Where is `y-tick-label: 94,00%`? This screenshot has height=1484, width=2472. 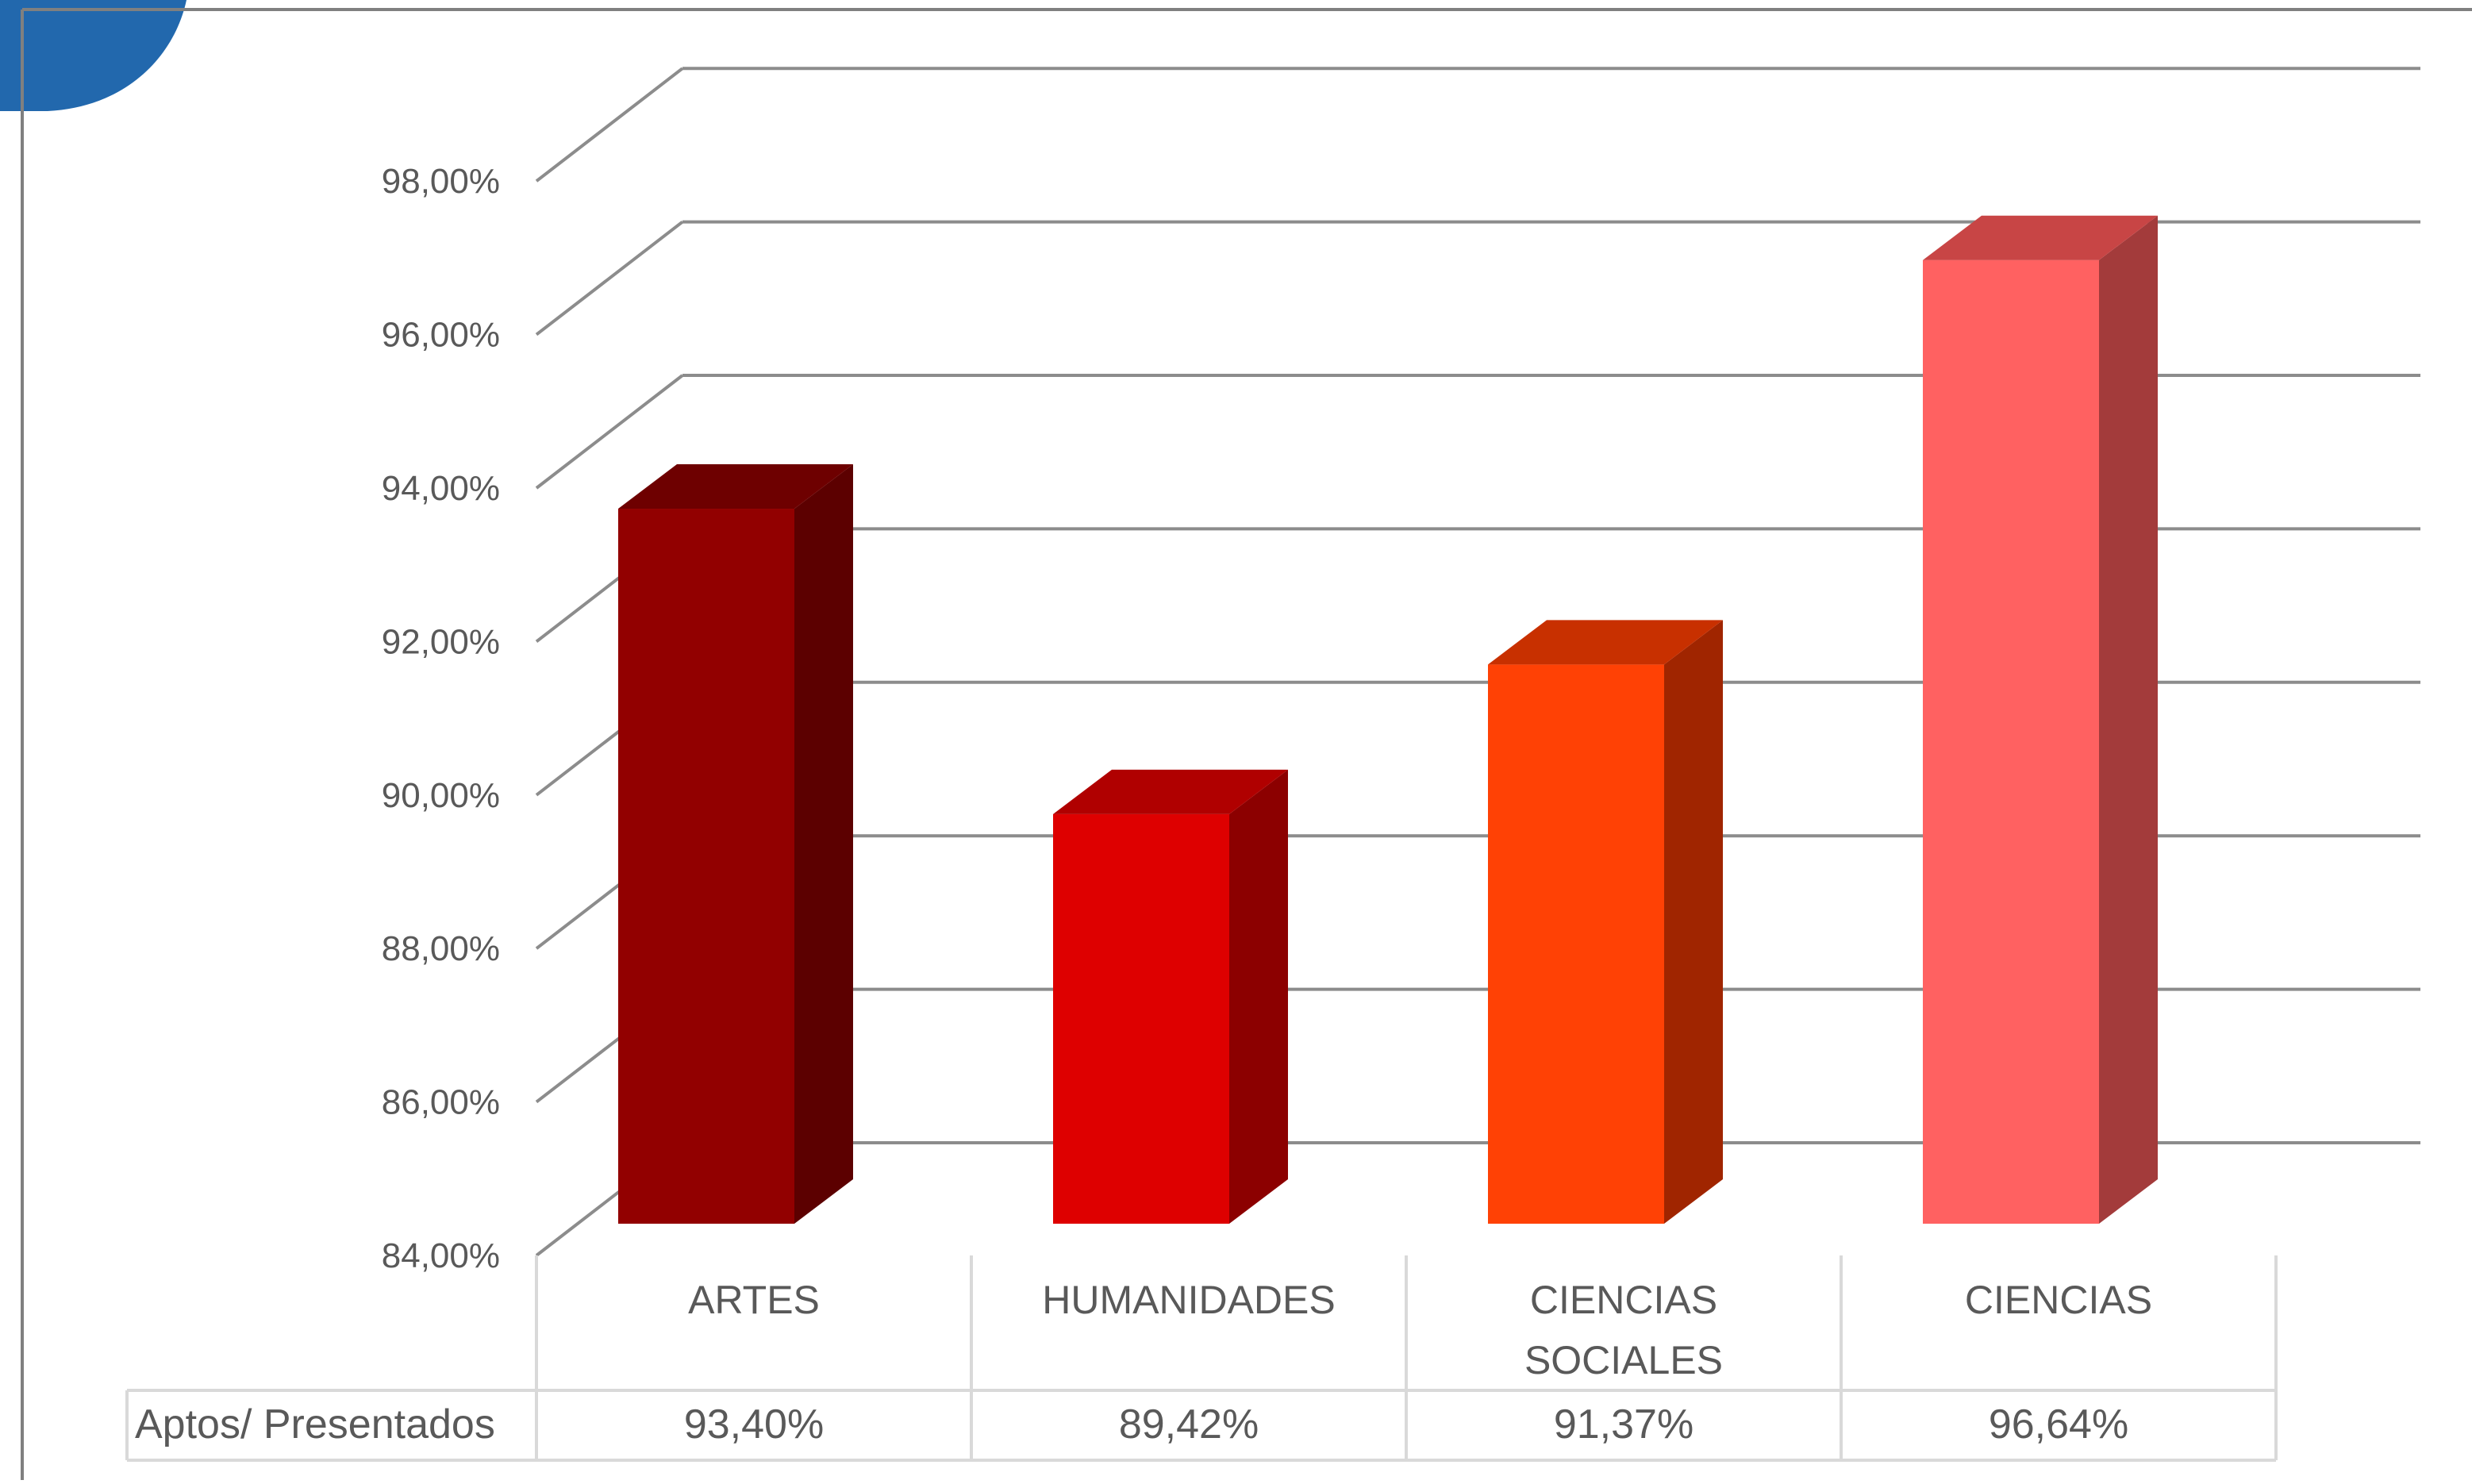
y-tick-label: 94,00% is located at coordinates (441, 488).